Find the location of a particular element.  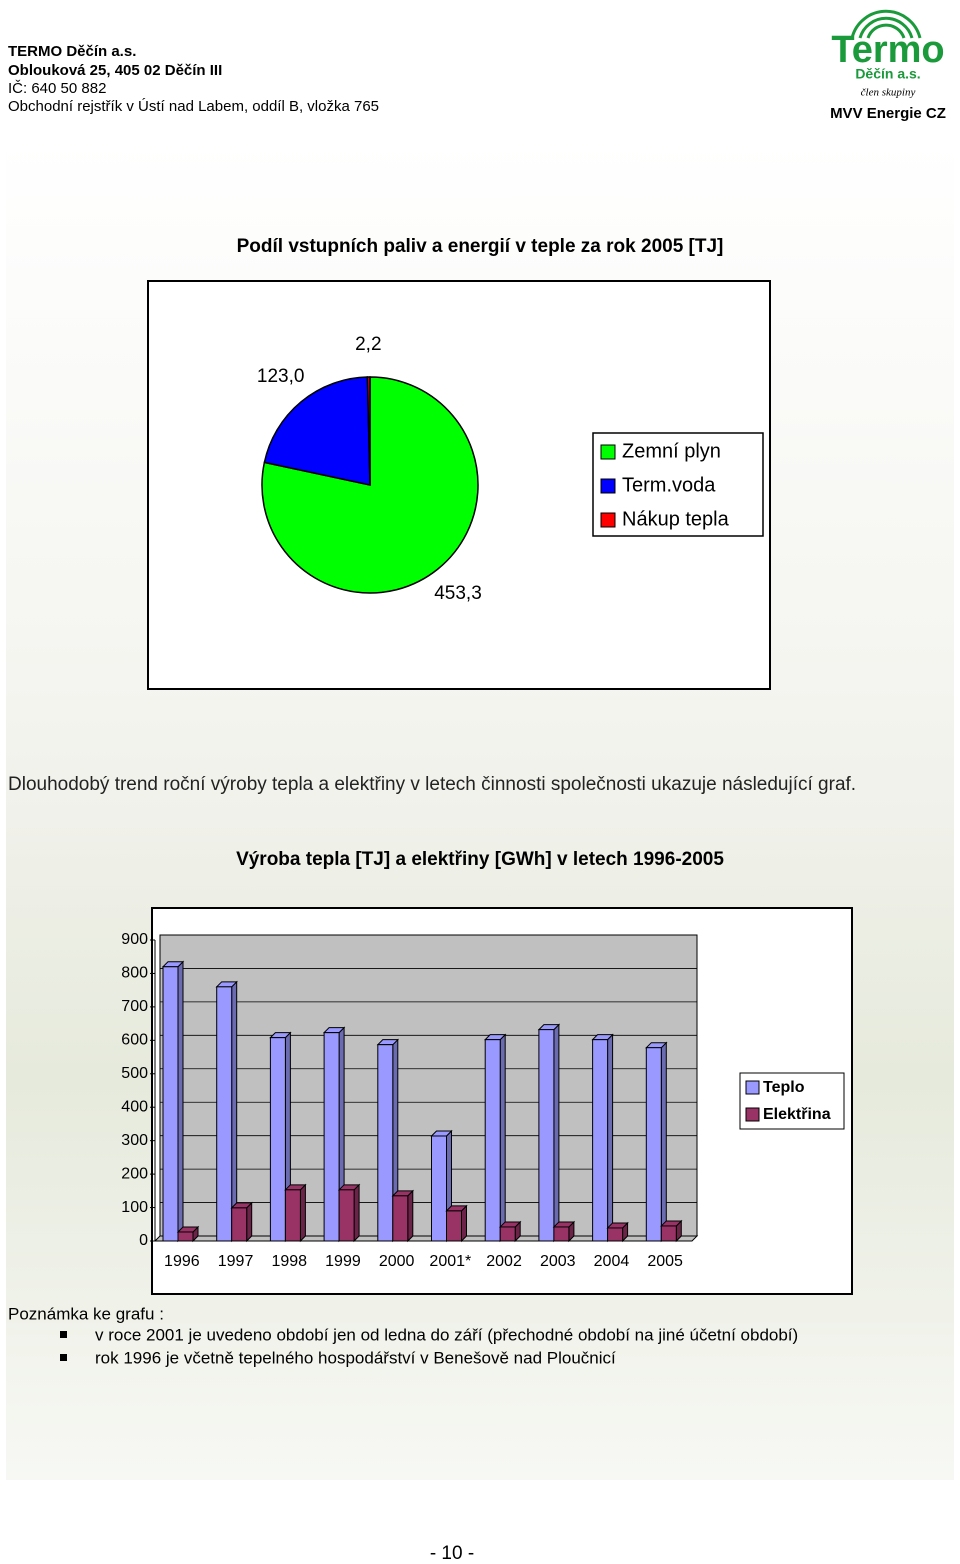

x-tick-label: 1997 is located at coordinates (236, 1261).